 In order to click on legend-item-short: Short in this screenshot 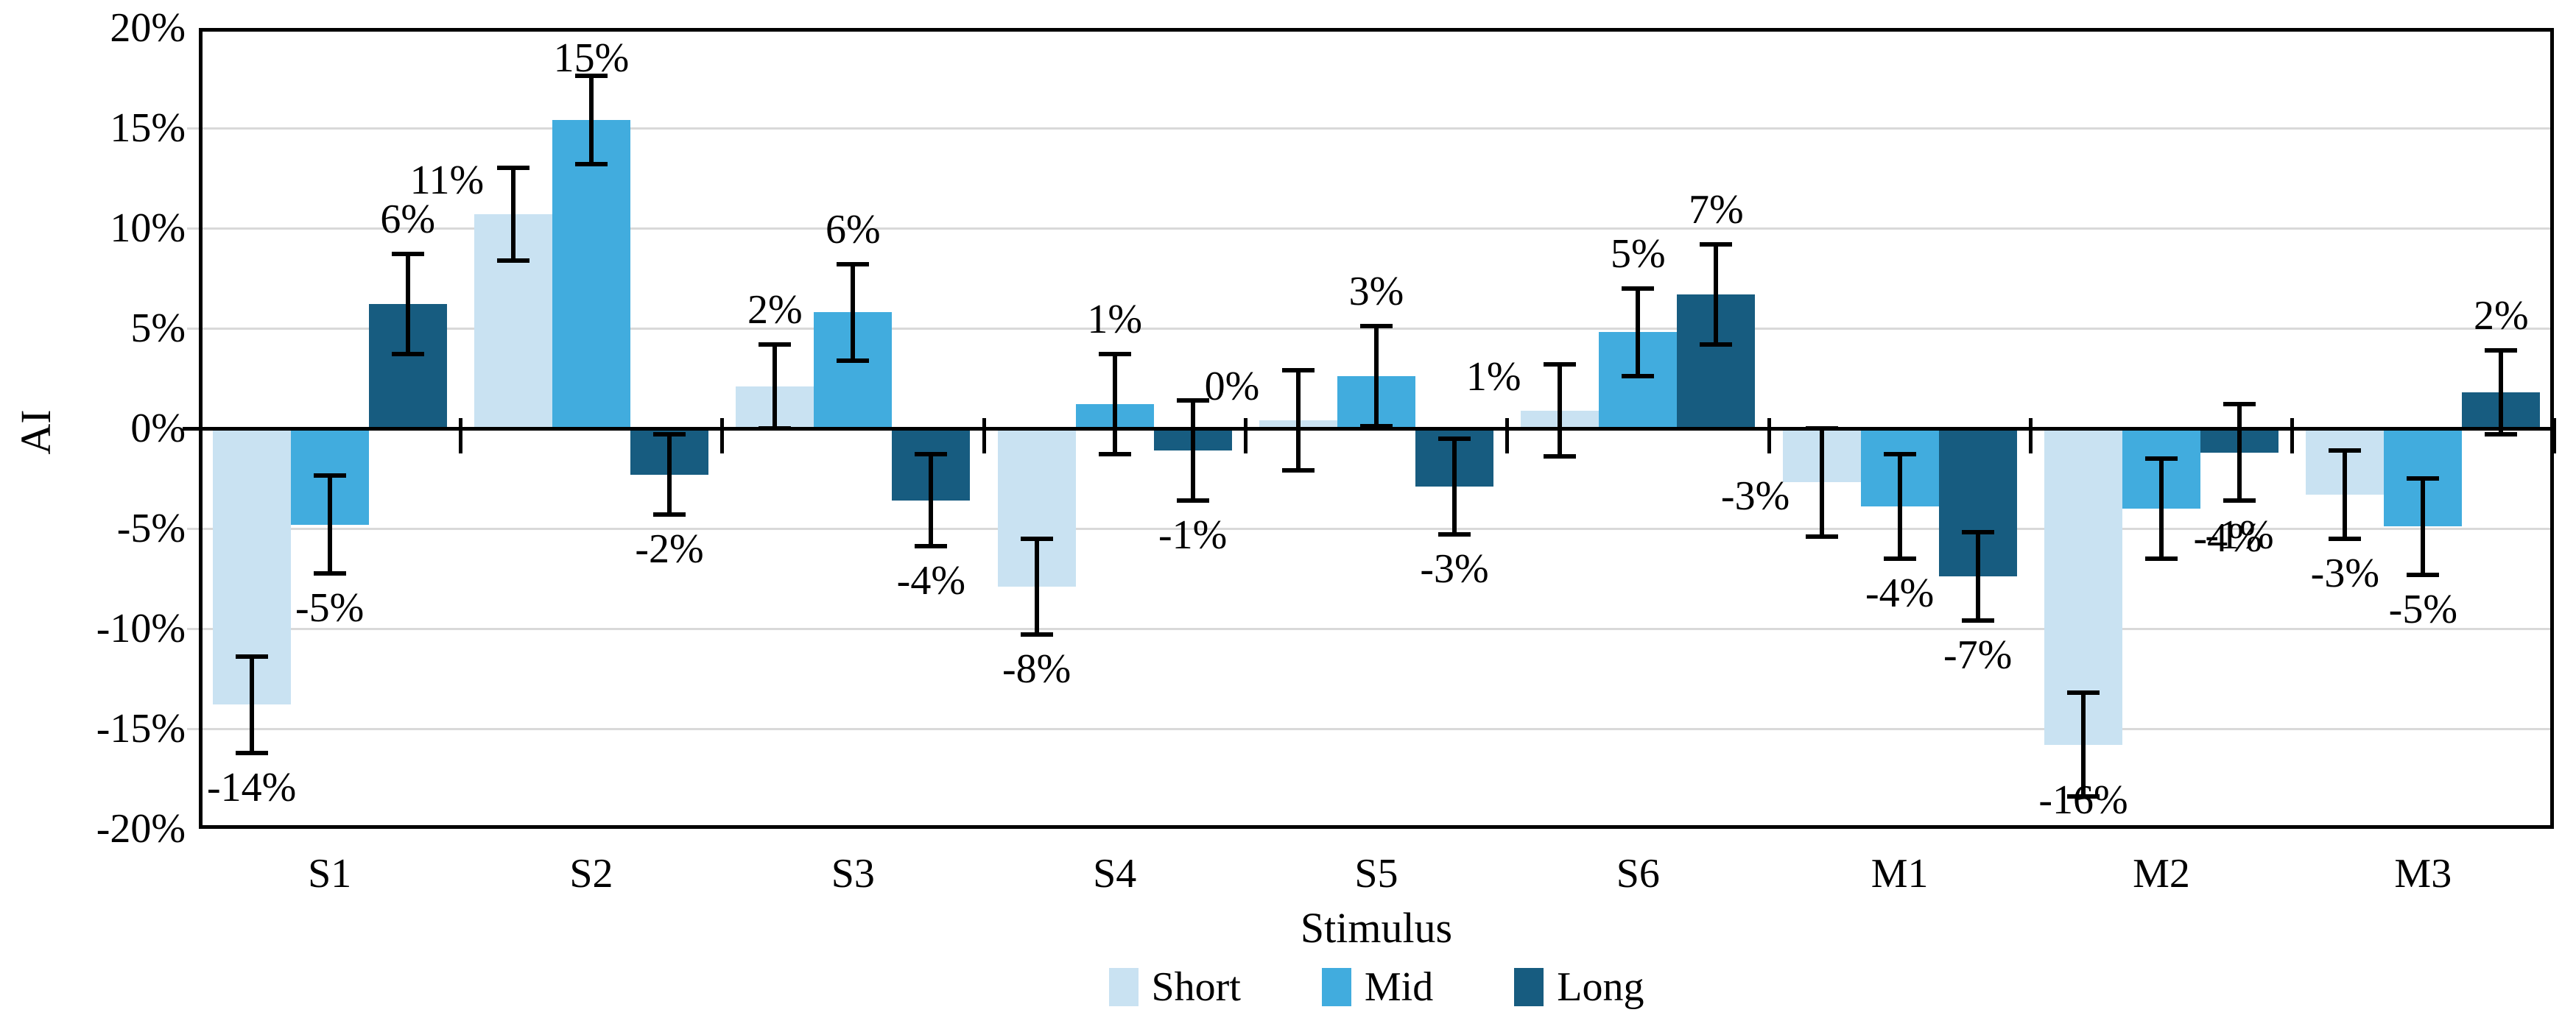, I will do `click(1174, 987)`.